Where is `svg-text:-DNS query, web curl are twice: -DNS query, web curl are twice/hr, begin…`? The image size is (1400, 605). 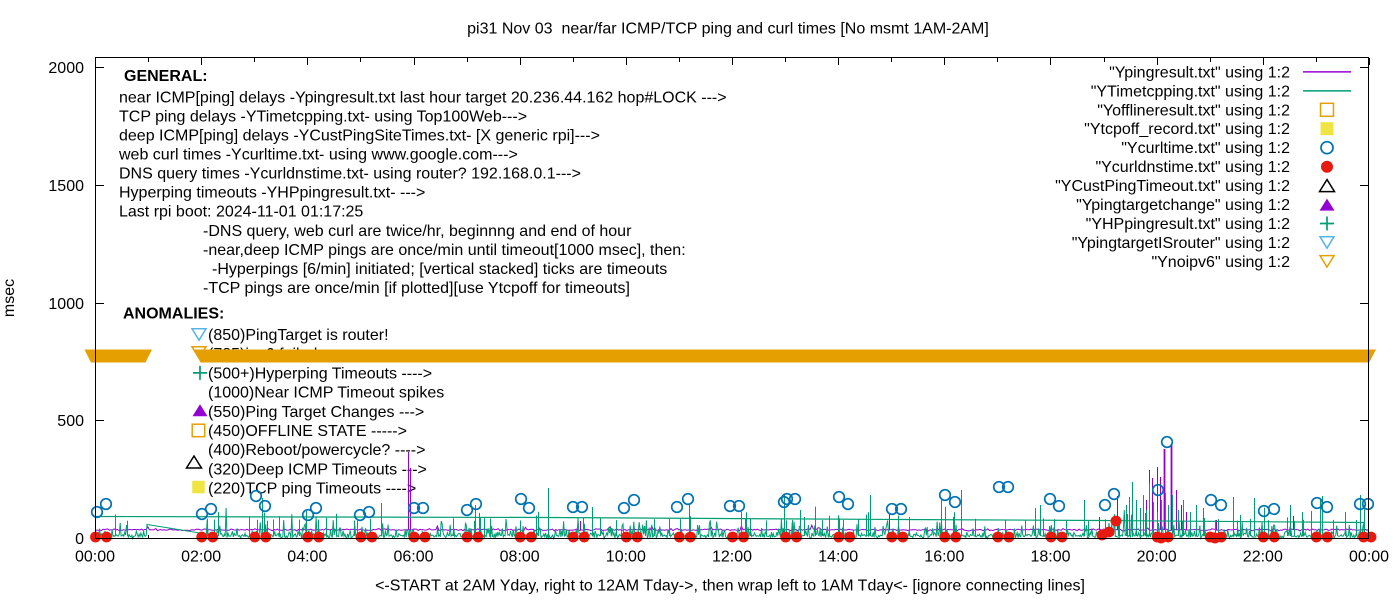 svg-text:-DNS query, web curl are twice: -DNS query, web curl are twice/hr, begin… is located at coordinates (417, 231).